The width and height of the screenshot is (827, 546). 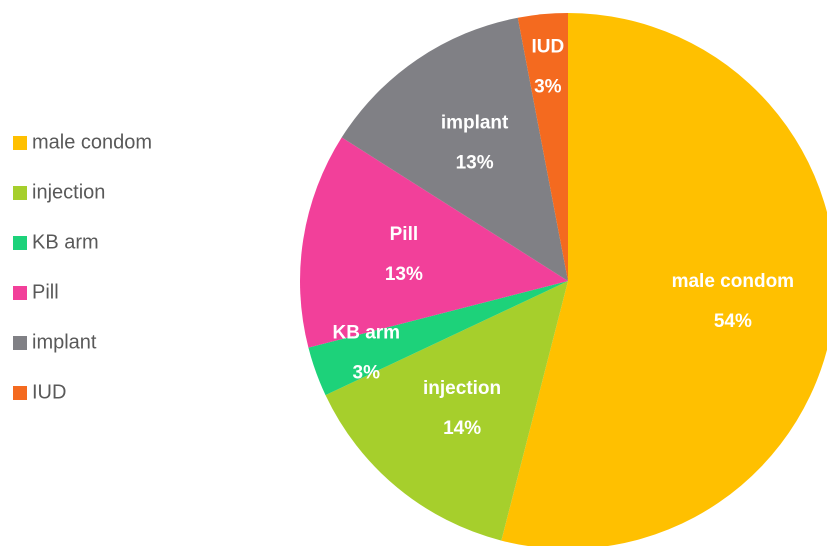 What do you see at coordinates (733, 321) in the screenshot?
I see `slice-value-label: 54%` at bounding box center [733, 321].